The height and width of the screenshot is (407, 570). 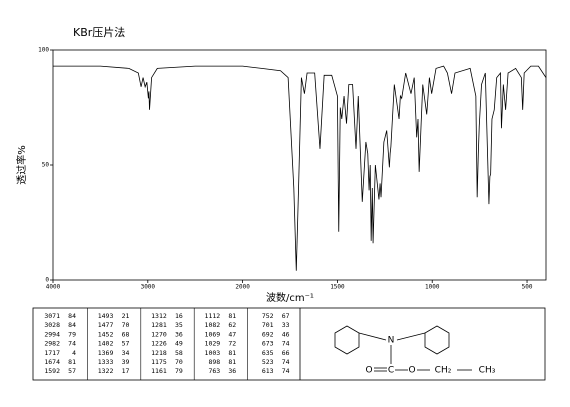 I want to click on table-wavenumber: 1477, so click(x=106, y=325).